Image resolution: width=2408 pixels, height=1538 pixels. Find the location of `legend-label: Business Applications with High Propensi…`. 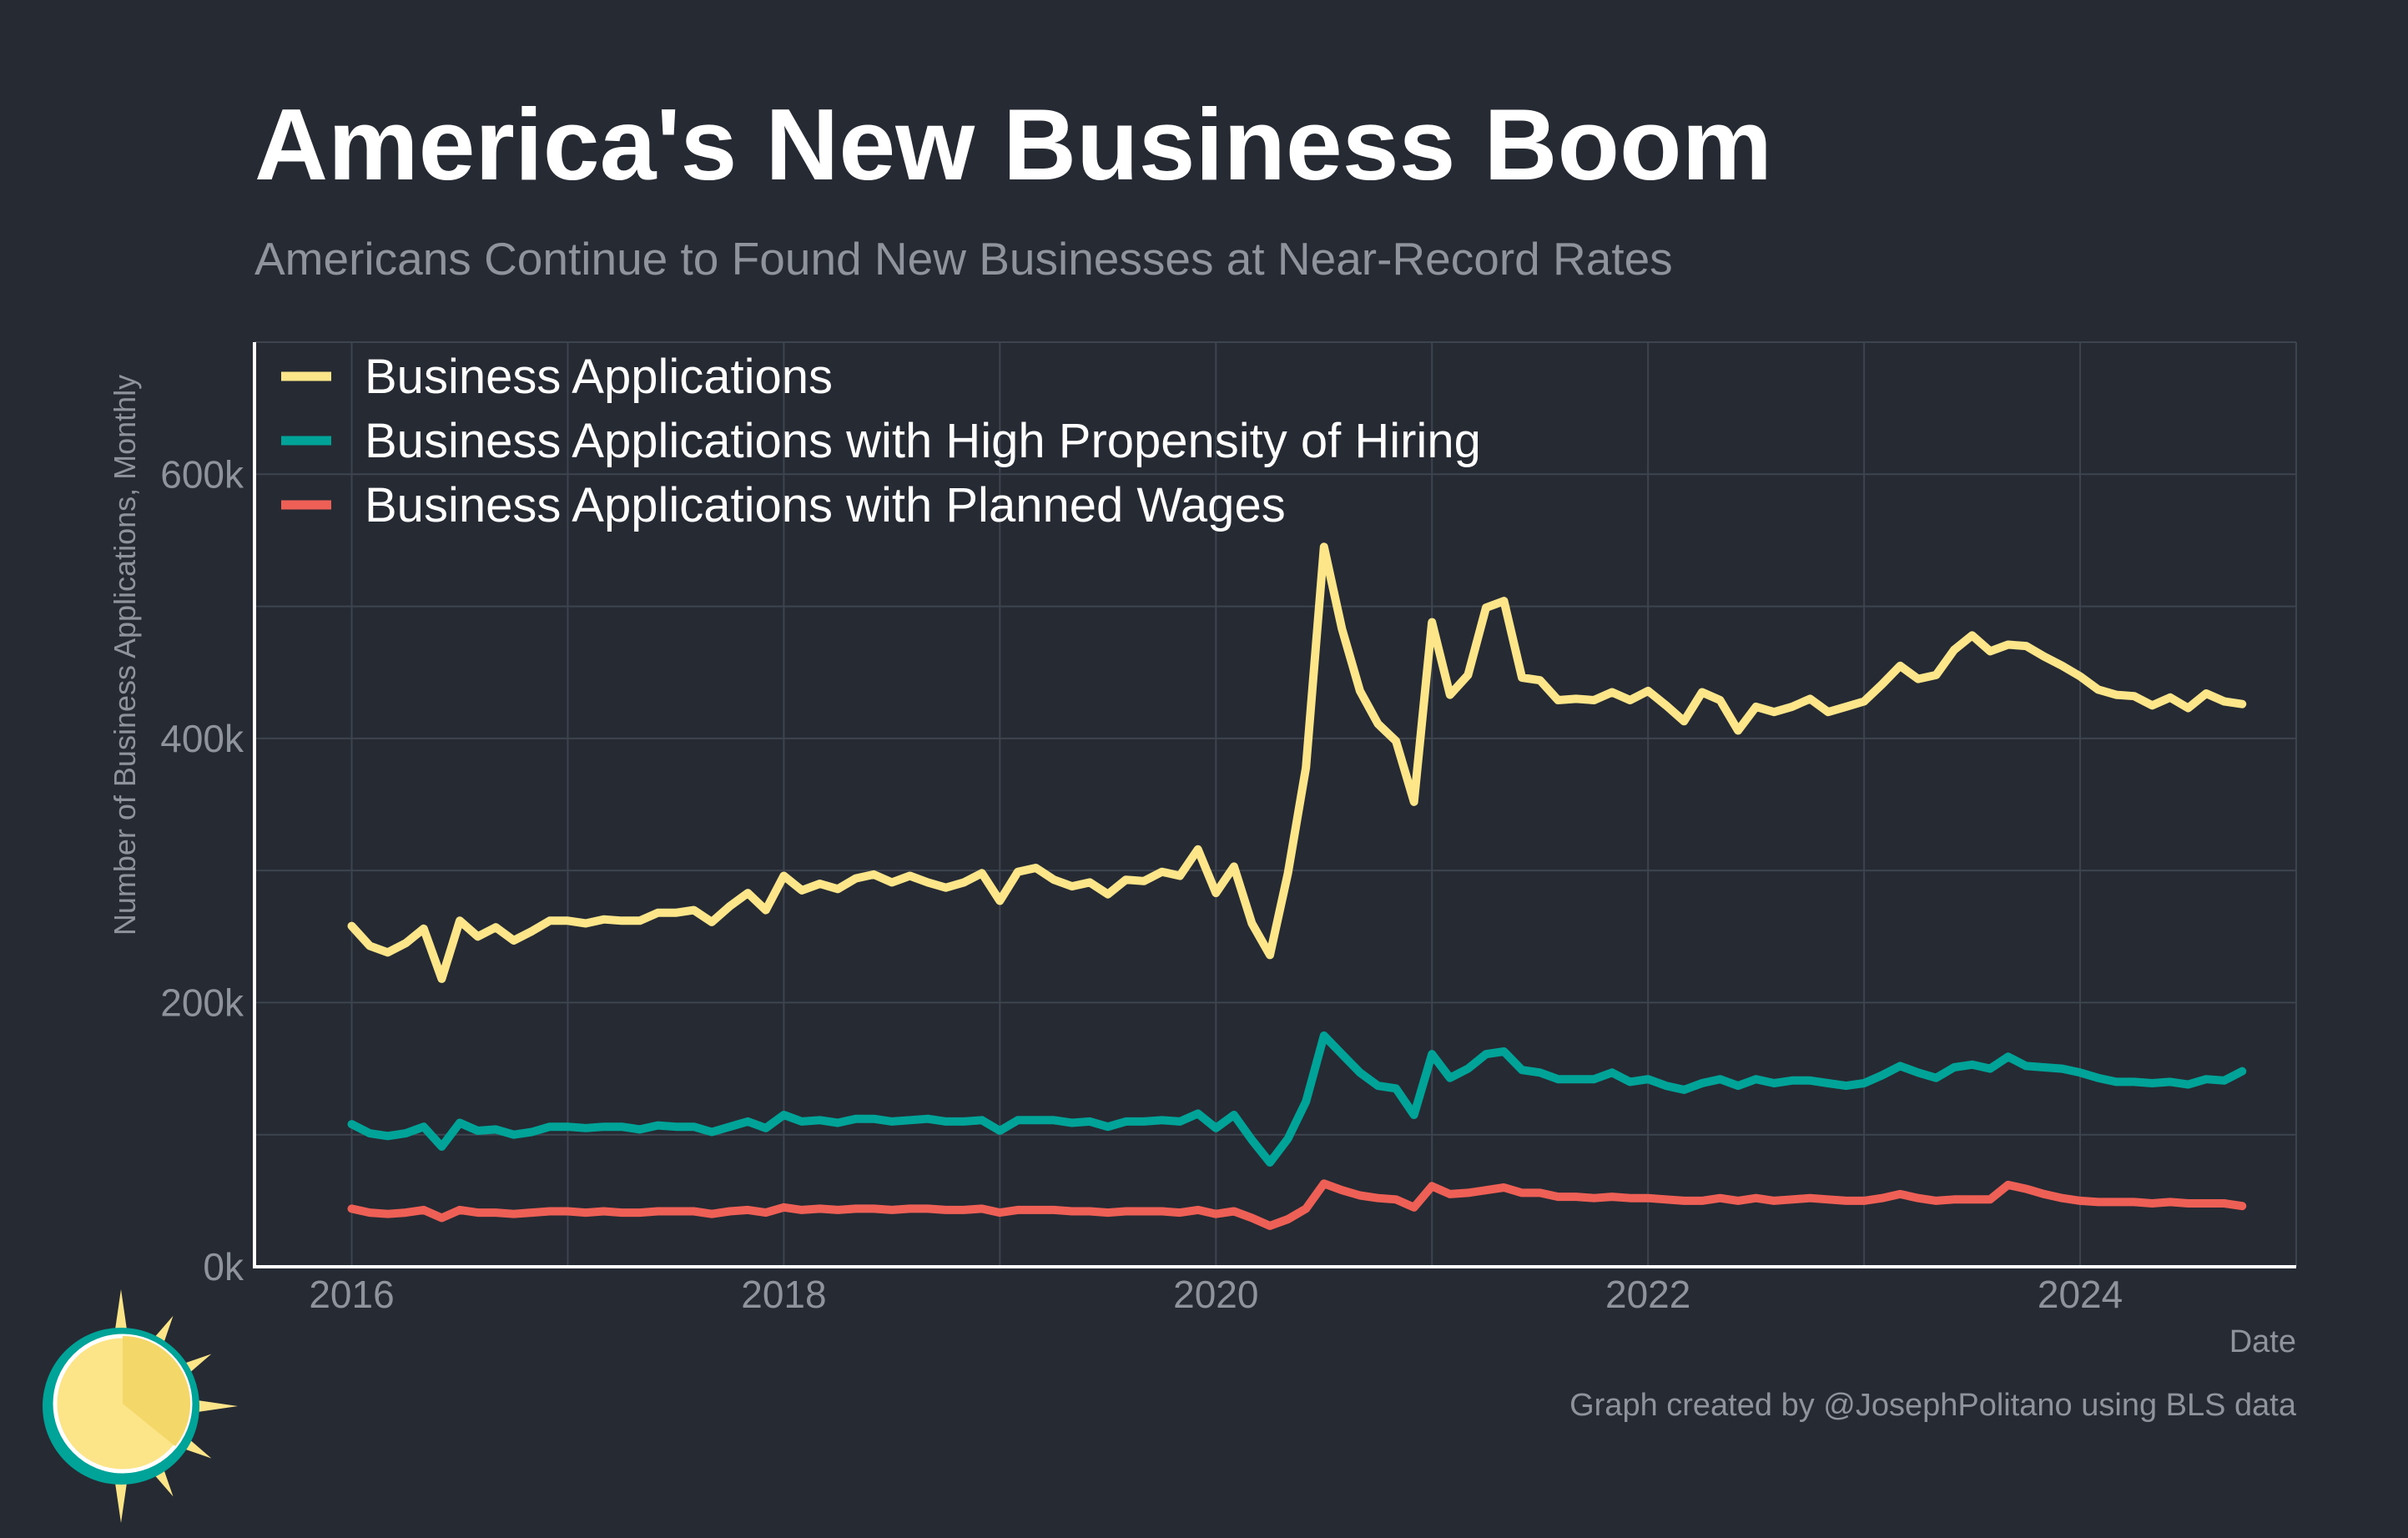

legend-label: Business Applications with High Propensi… is located at coordinates (923, 441).